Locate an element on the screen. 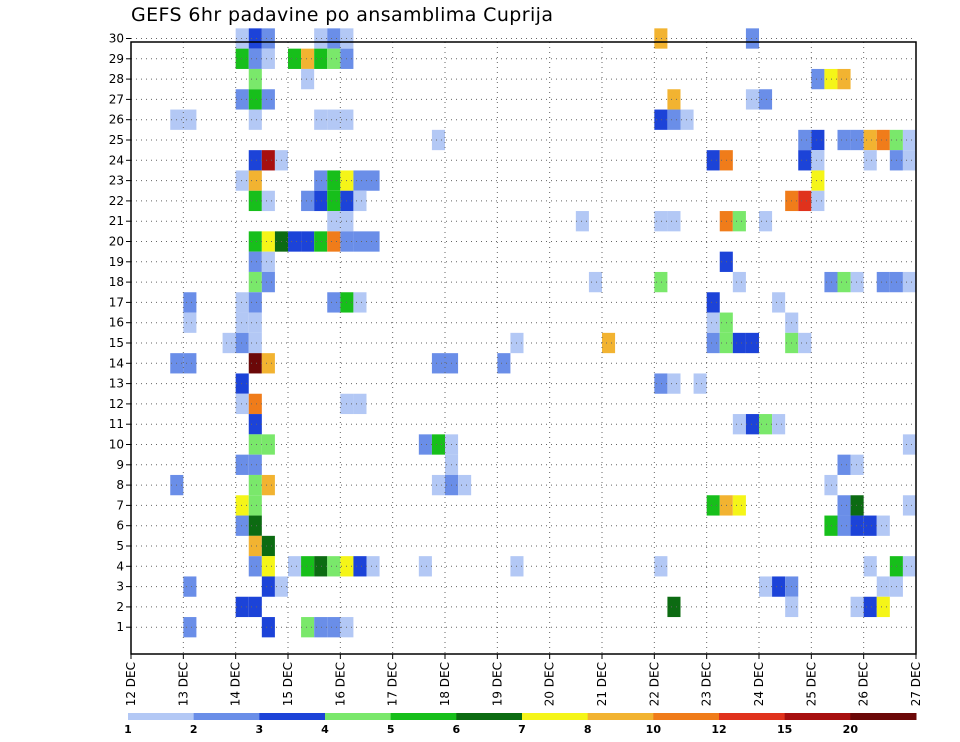 The height and width of the screenshot is (742, 960). colorbar-label: 5 is located at coordinates (391, 729).